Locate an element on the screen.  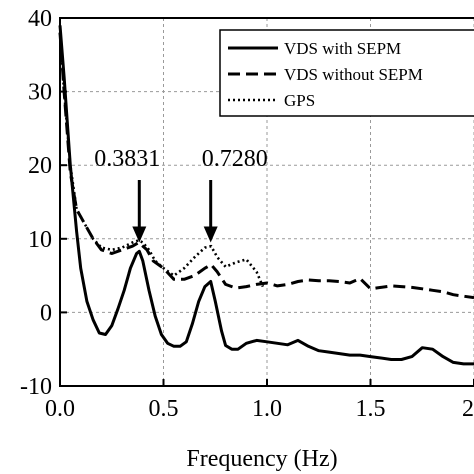
legend-entry-0: VDS with SEPM is located at coordinates (342, 48).